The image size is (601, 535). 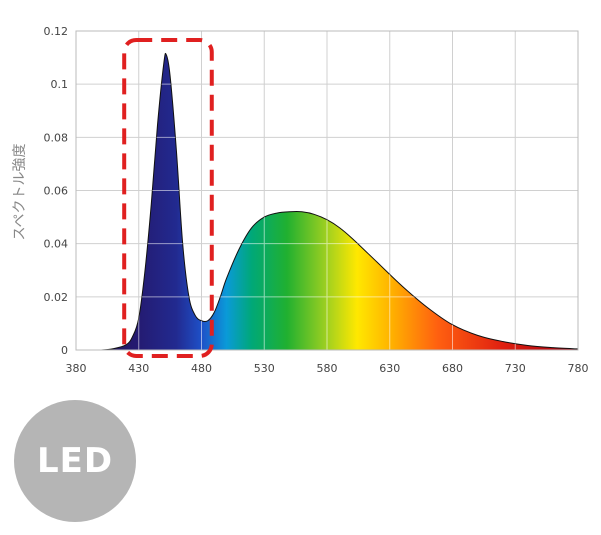 I want to click on y-axis-ticks: 0 0.02 0.04 0.06 0.08 0.1 0.12, so click(x=56, y=191).